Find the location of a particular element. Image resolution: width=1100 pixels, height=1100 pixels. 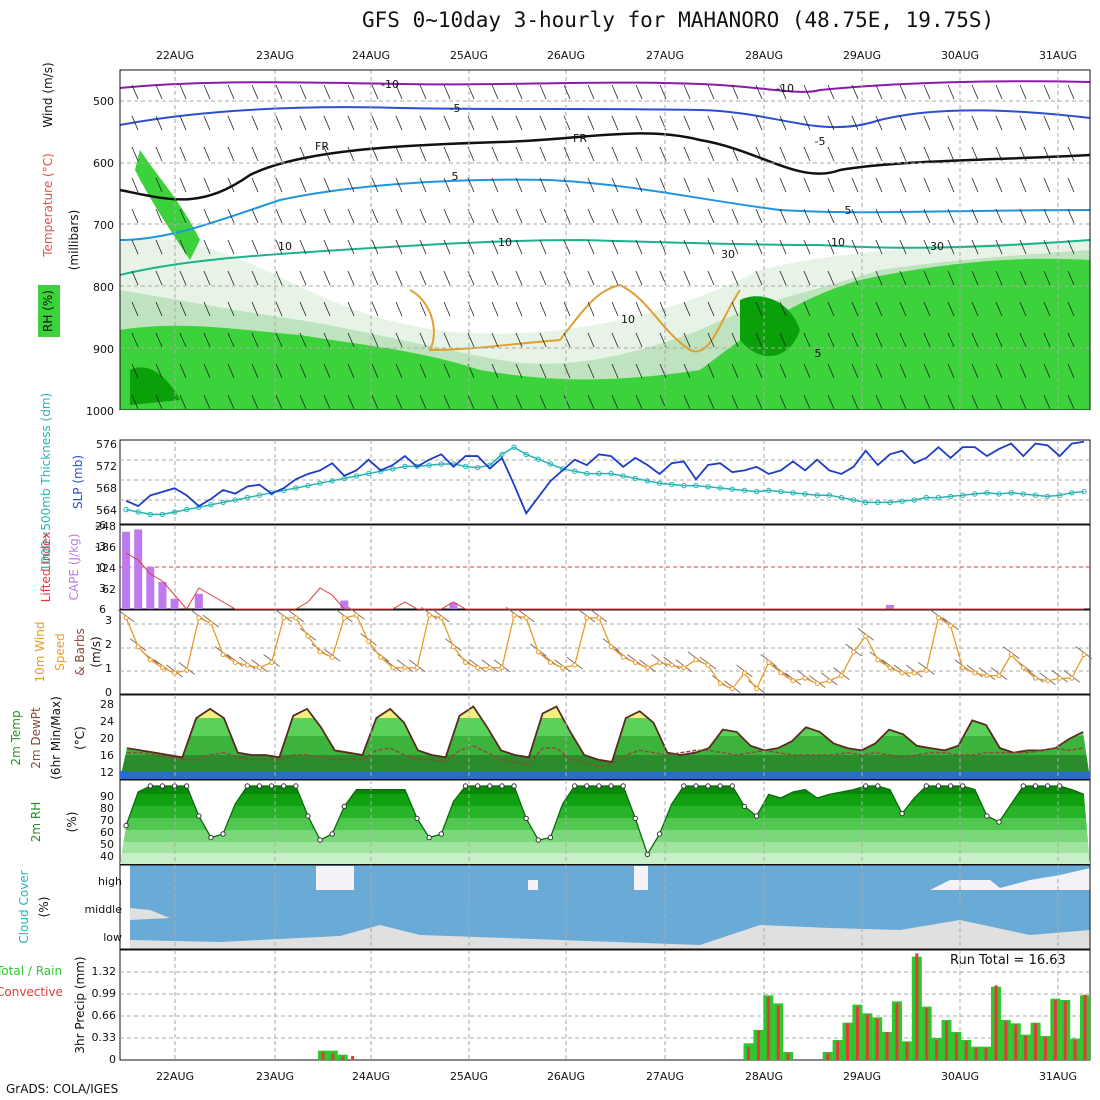

cape-y-tick-2: 186 is located at coordinates (105, 547).